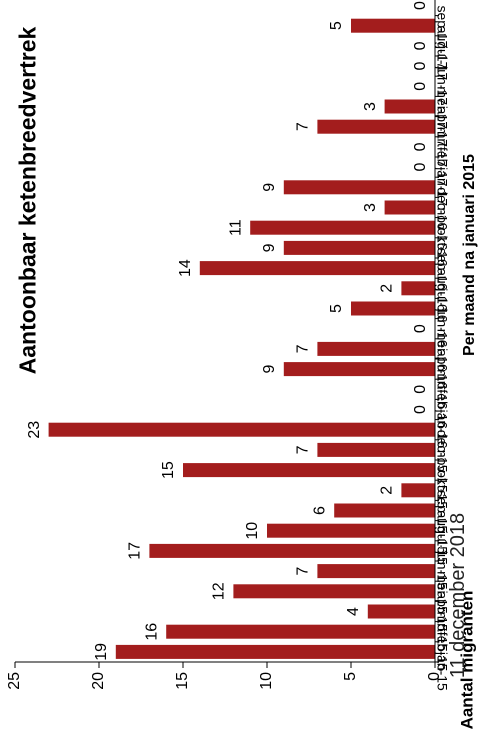 The image size is (494, 735). I want to click on category-label: dec-15, so click(442, 451).